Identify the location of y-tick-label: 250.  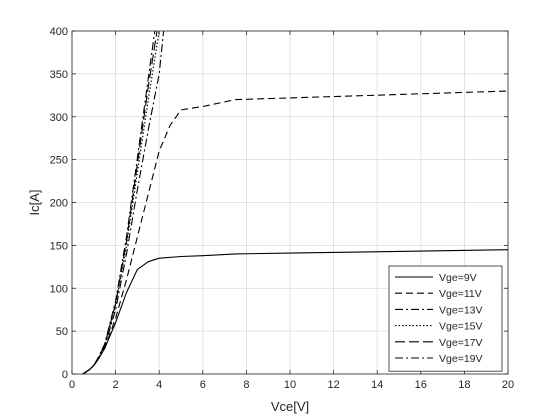
(59, 161).